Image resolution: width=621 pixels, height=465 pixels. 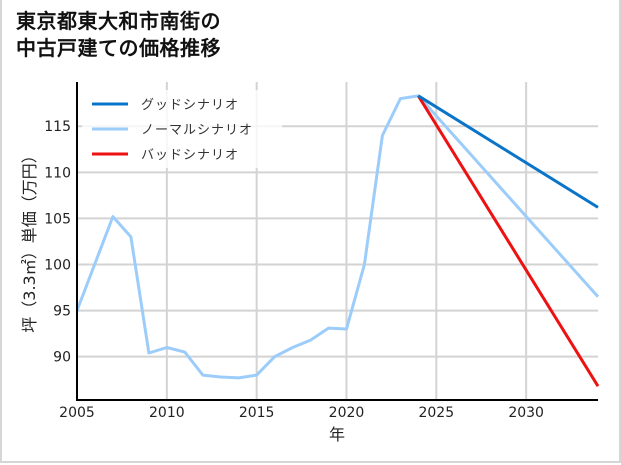 What do you see at coordinates (190, 105) in the screenshot?
I see `legend-label-good: グッドシナリオ` at bounding box center [190, 105].